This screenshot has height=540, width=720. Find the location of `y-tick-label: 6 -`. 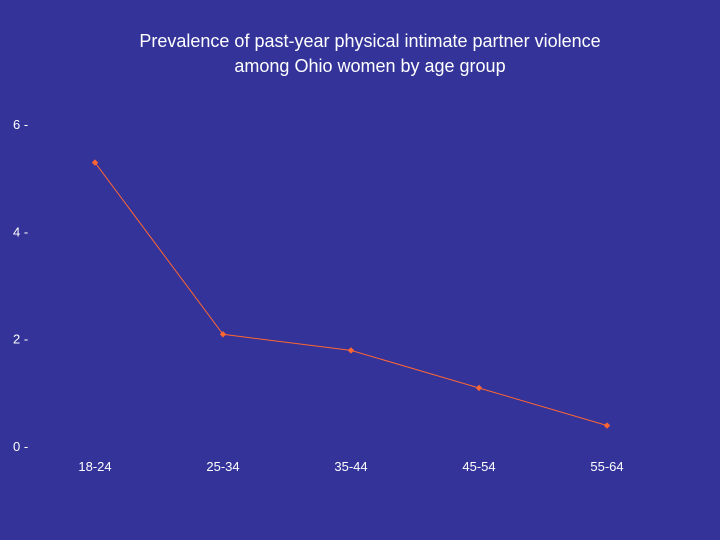

y-tick-label: 6 - is located at coordinates (20, 124).